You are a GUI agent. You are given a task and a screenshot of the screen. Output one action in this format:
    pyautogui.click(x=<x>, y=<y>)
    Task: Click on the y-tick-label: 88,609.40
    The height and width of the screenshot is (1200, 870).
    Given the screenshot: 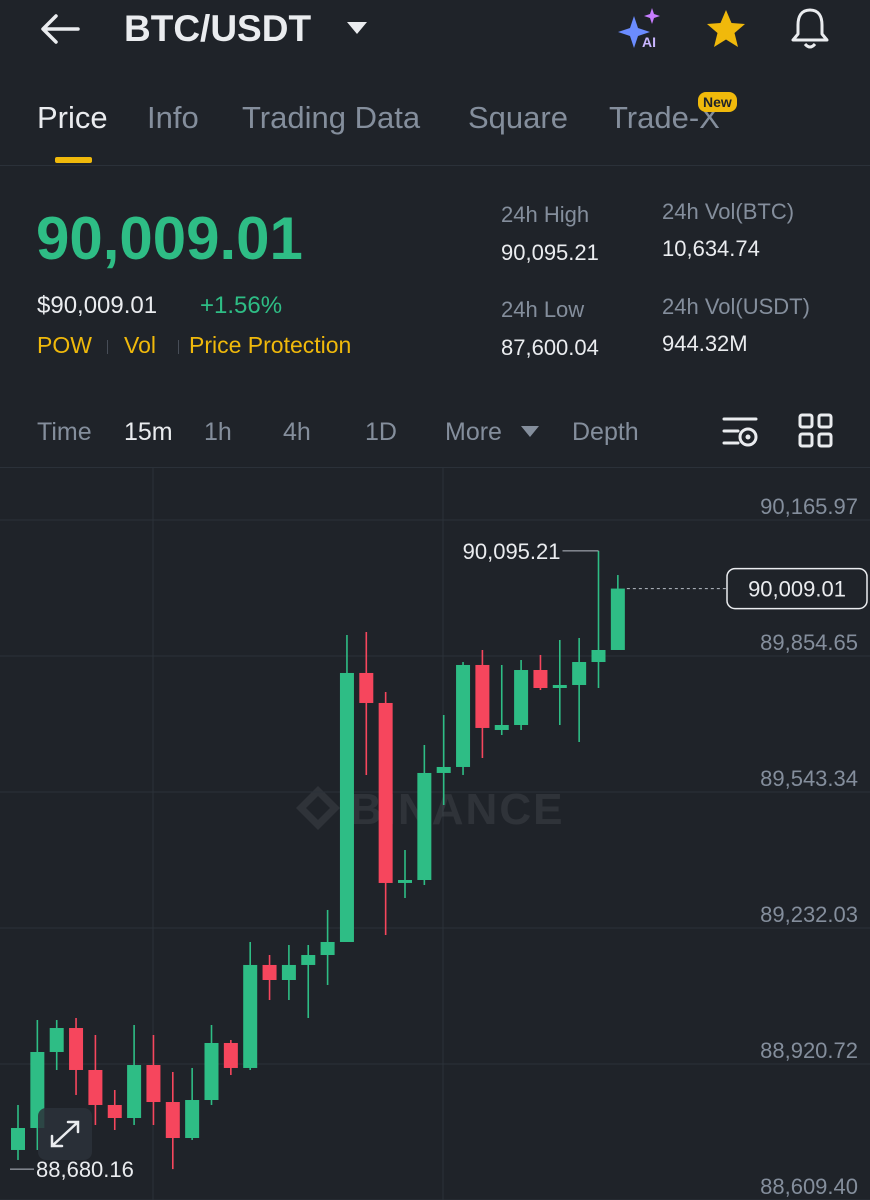 What is the action you would take?
    pyautogui.click(x=809, y=1186)
    